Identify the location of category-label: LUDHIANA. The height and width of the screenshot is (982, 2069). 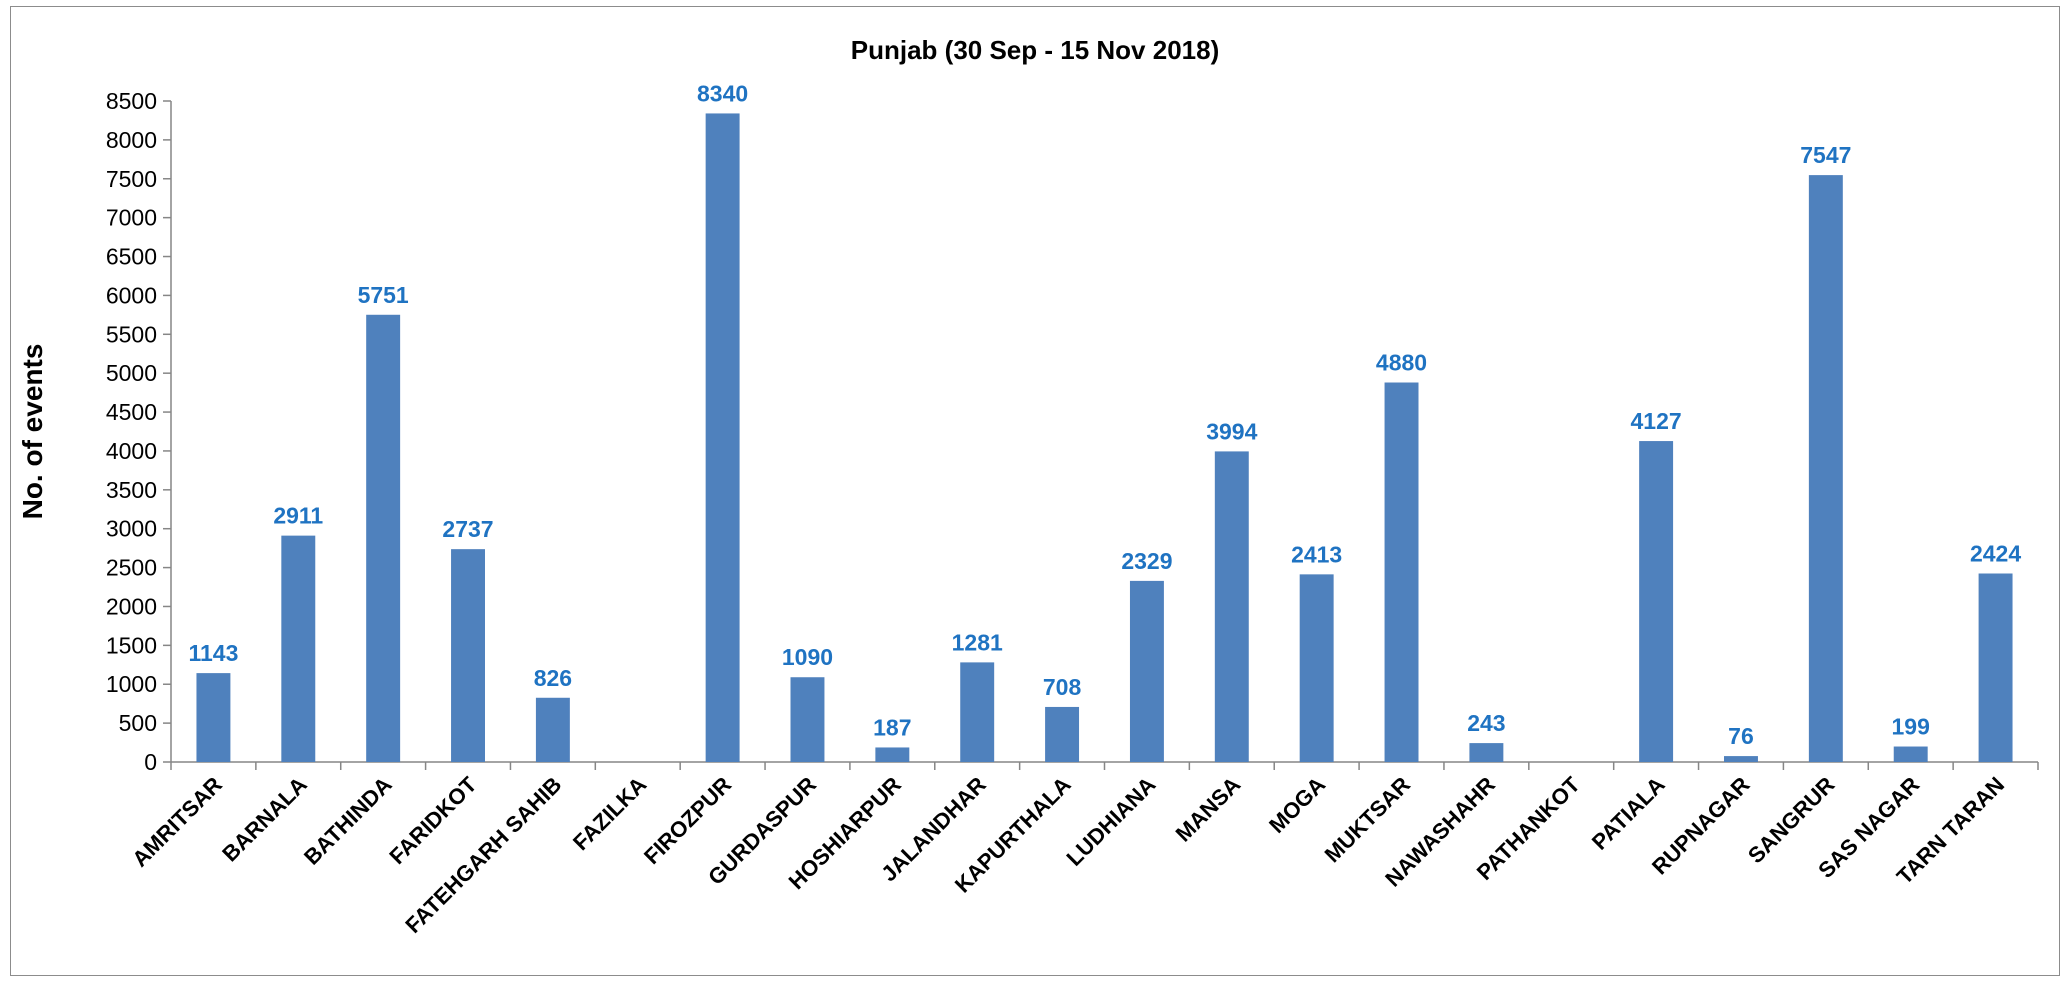
(1111, 821).